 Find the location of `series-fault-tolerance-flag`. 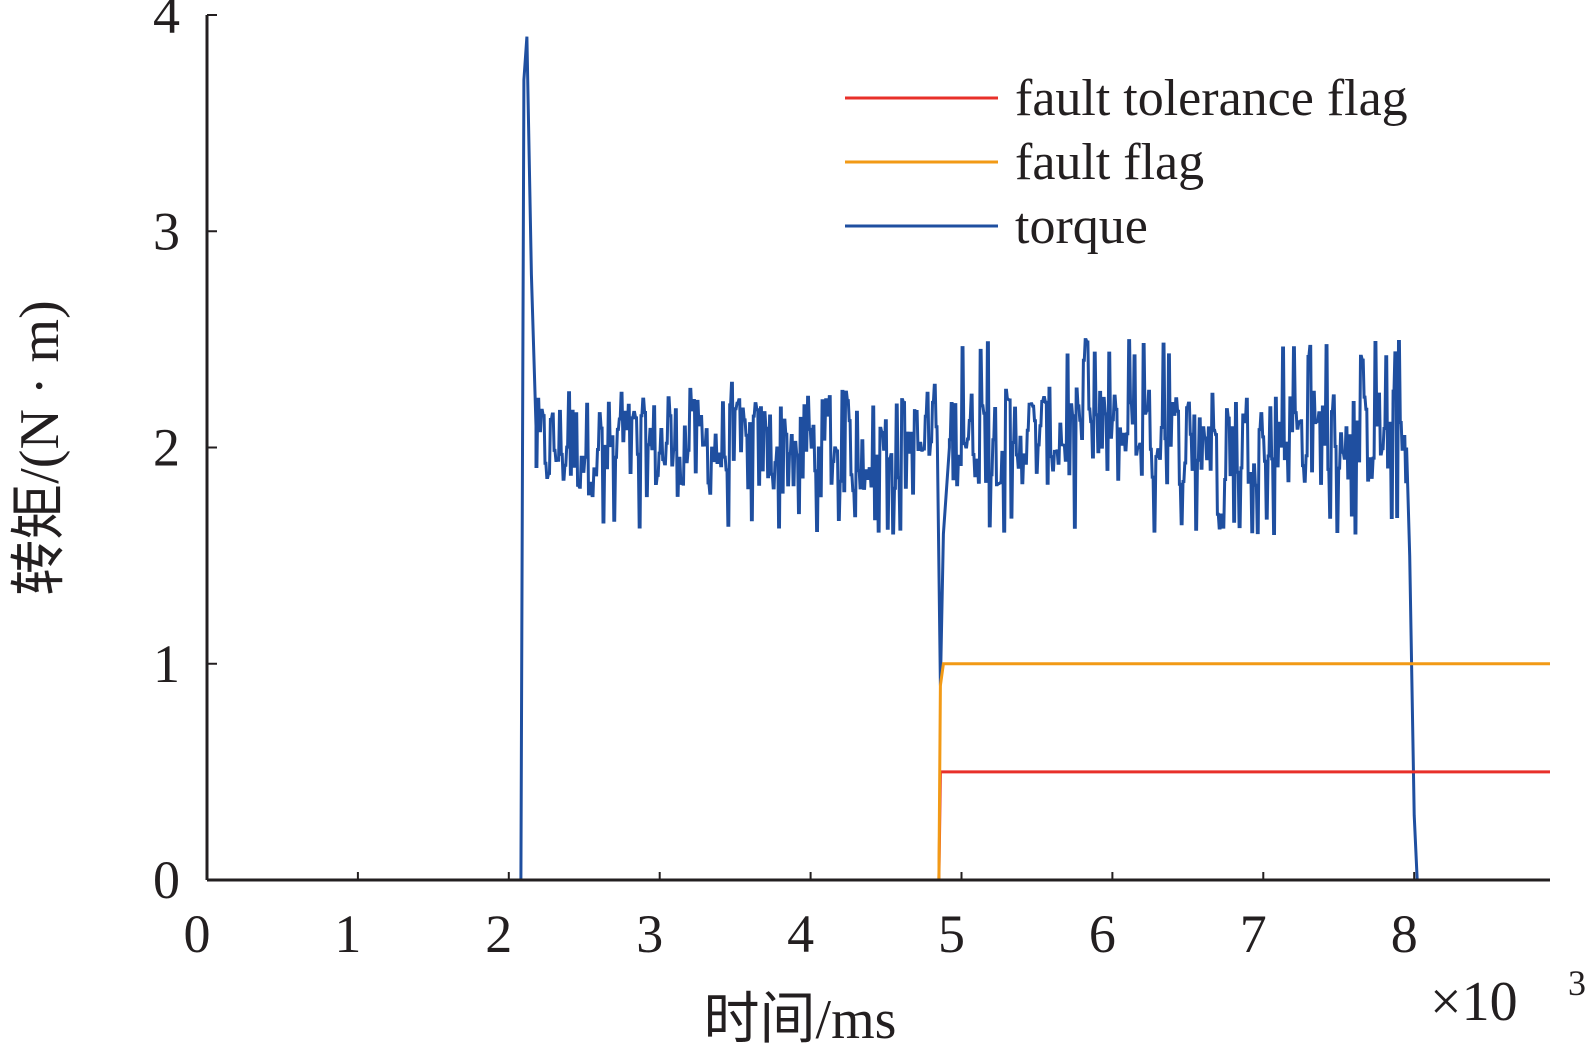

series-fault-tolerance-flag is located at coordinates (1036, 826).